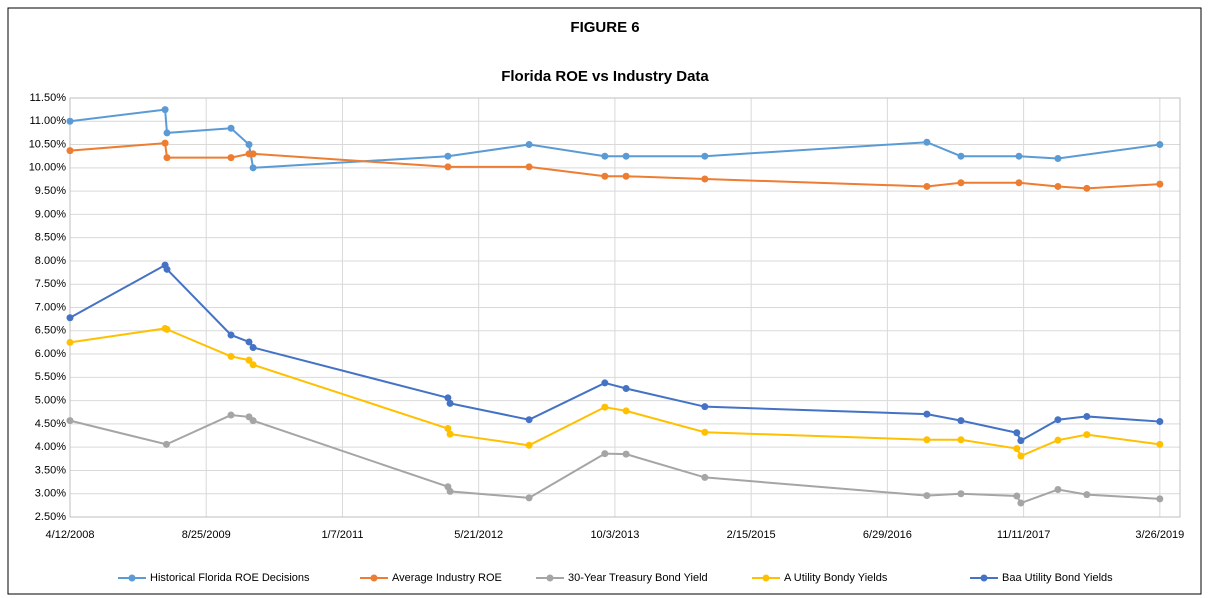 The height and width of the screenshot is (598, 1210). What do you see at coordinates (48, 144) in the screenshot?
I see `y-tick-label: 10.50%` at bounding box center [48, 144].